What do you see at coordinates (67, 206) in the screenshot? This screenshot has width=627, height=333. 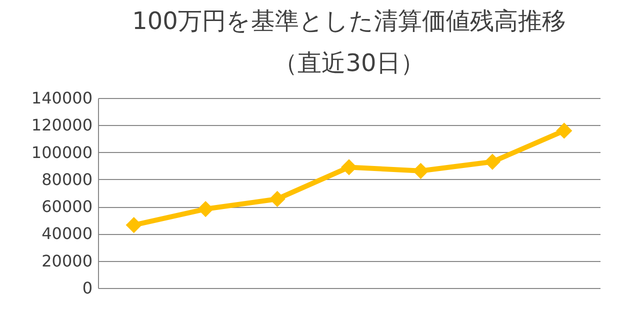 I see `y-tick-label: 60000` at bounding box center [67, 206].